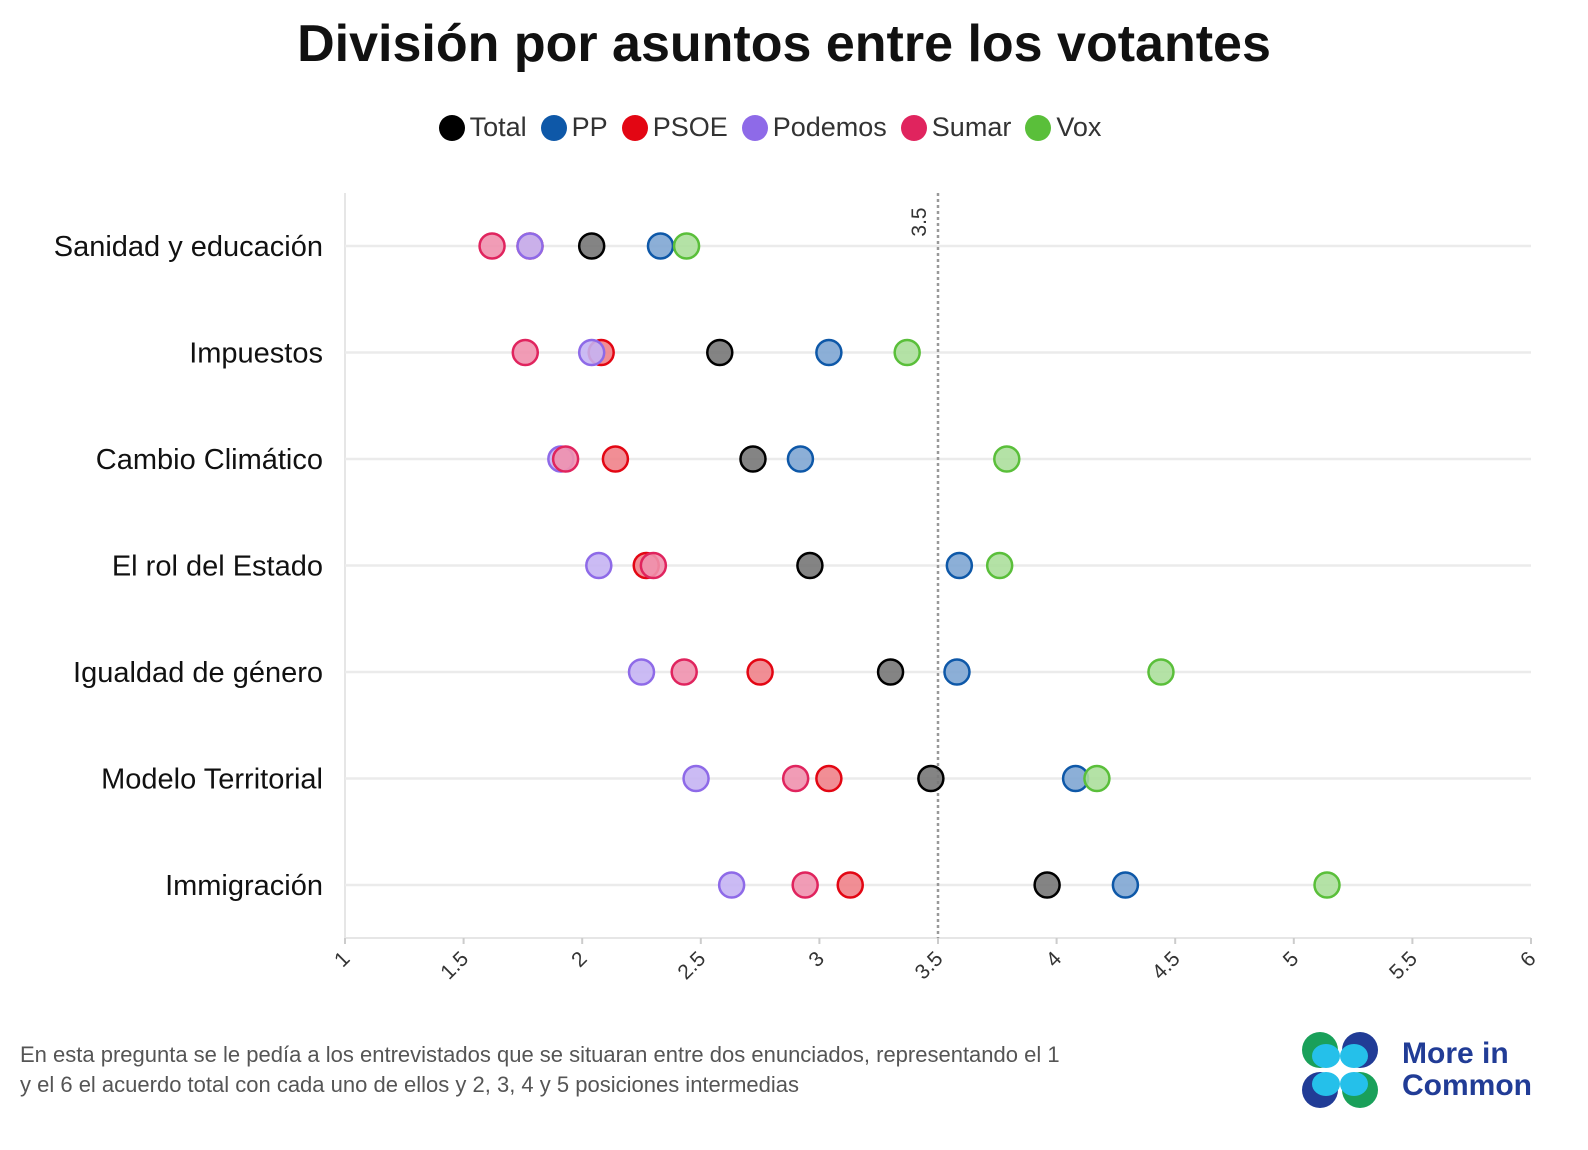 This screenshot has height=1150, width=1588. I want to click on legend-label: Vox, so click(1079, 127).